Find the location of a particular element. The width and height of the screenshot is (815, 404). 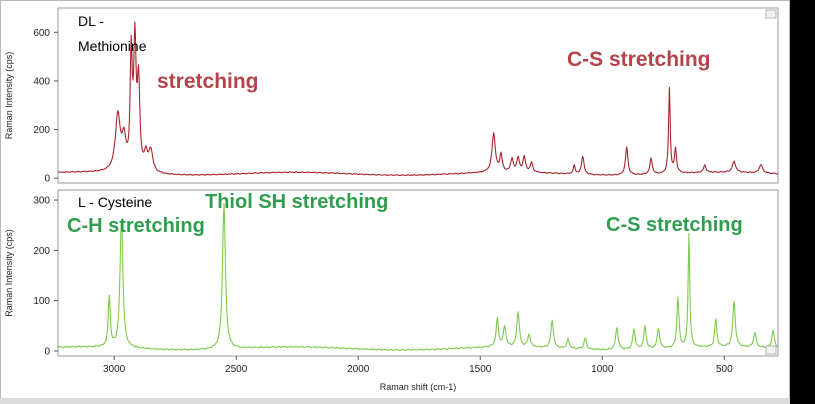

x-tick-label: 1000 is located at coordinates (602, 369).